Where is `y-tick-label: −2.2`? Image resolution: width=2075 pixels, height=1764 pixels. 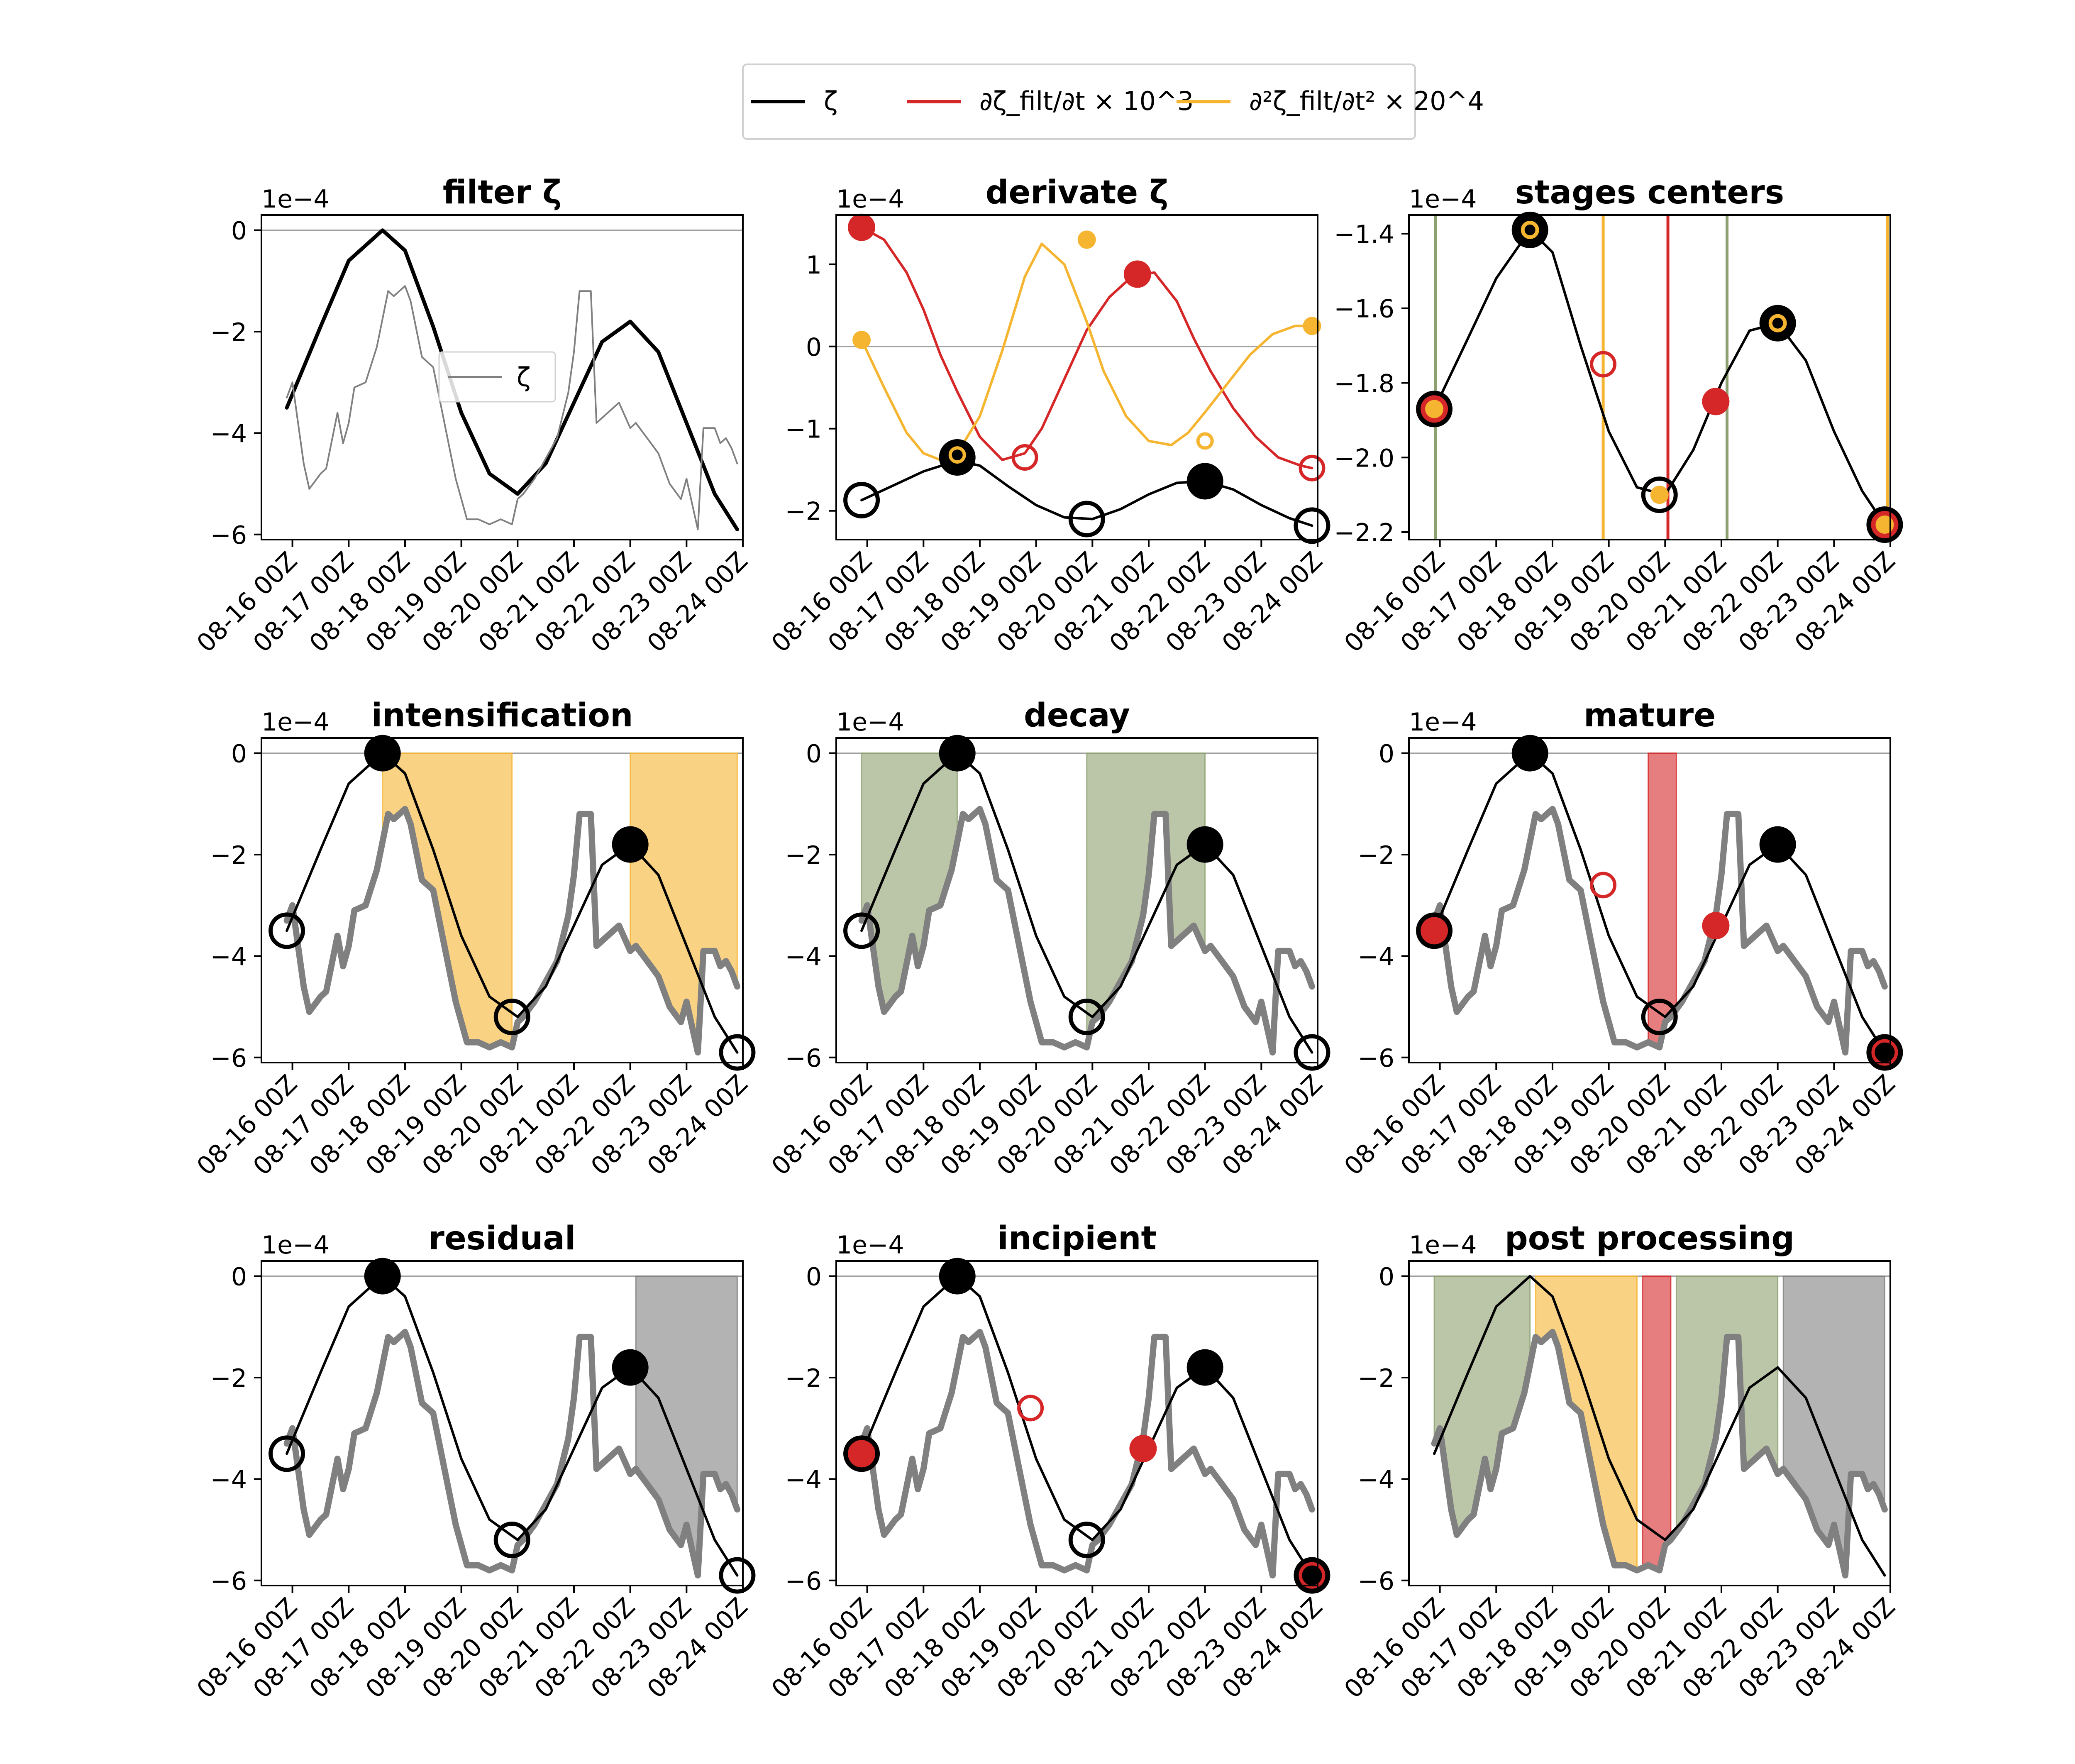 y-tick-label: −2.2 is located at coordinates (1364, 532).